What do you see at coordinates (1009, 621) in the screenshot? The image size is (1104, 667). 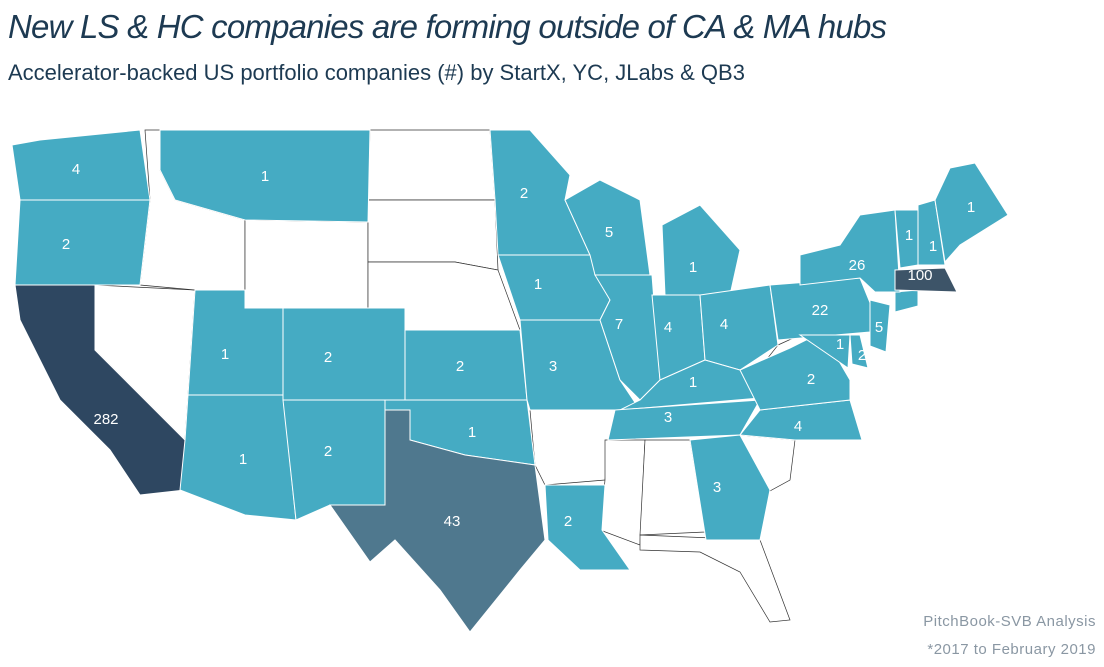 I see `source: PitchBook-SVB Analysis` at bounding box center [1009, 621].